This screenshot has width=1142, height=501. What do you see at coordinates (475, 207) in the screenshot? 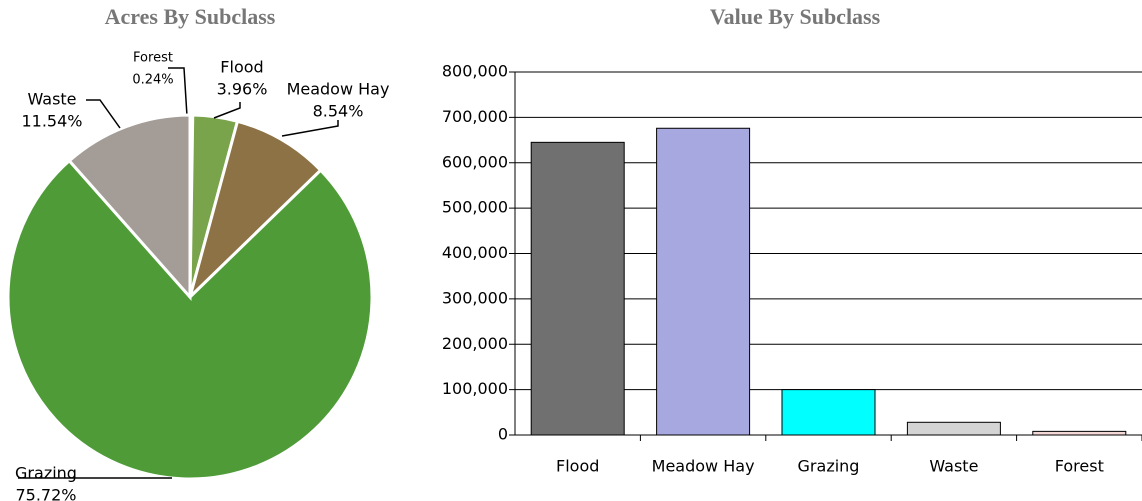
I see `y-tick-label: 500,000` at bounding box center [475, 207].